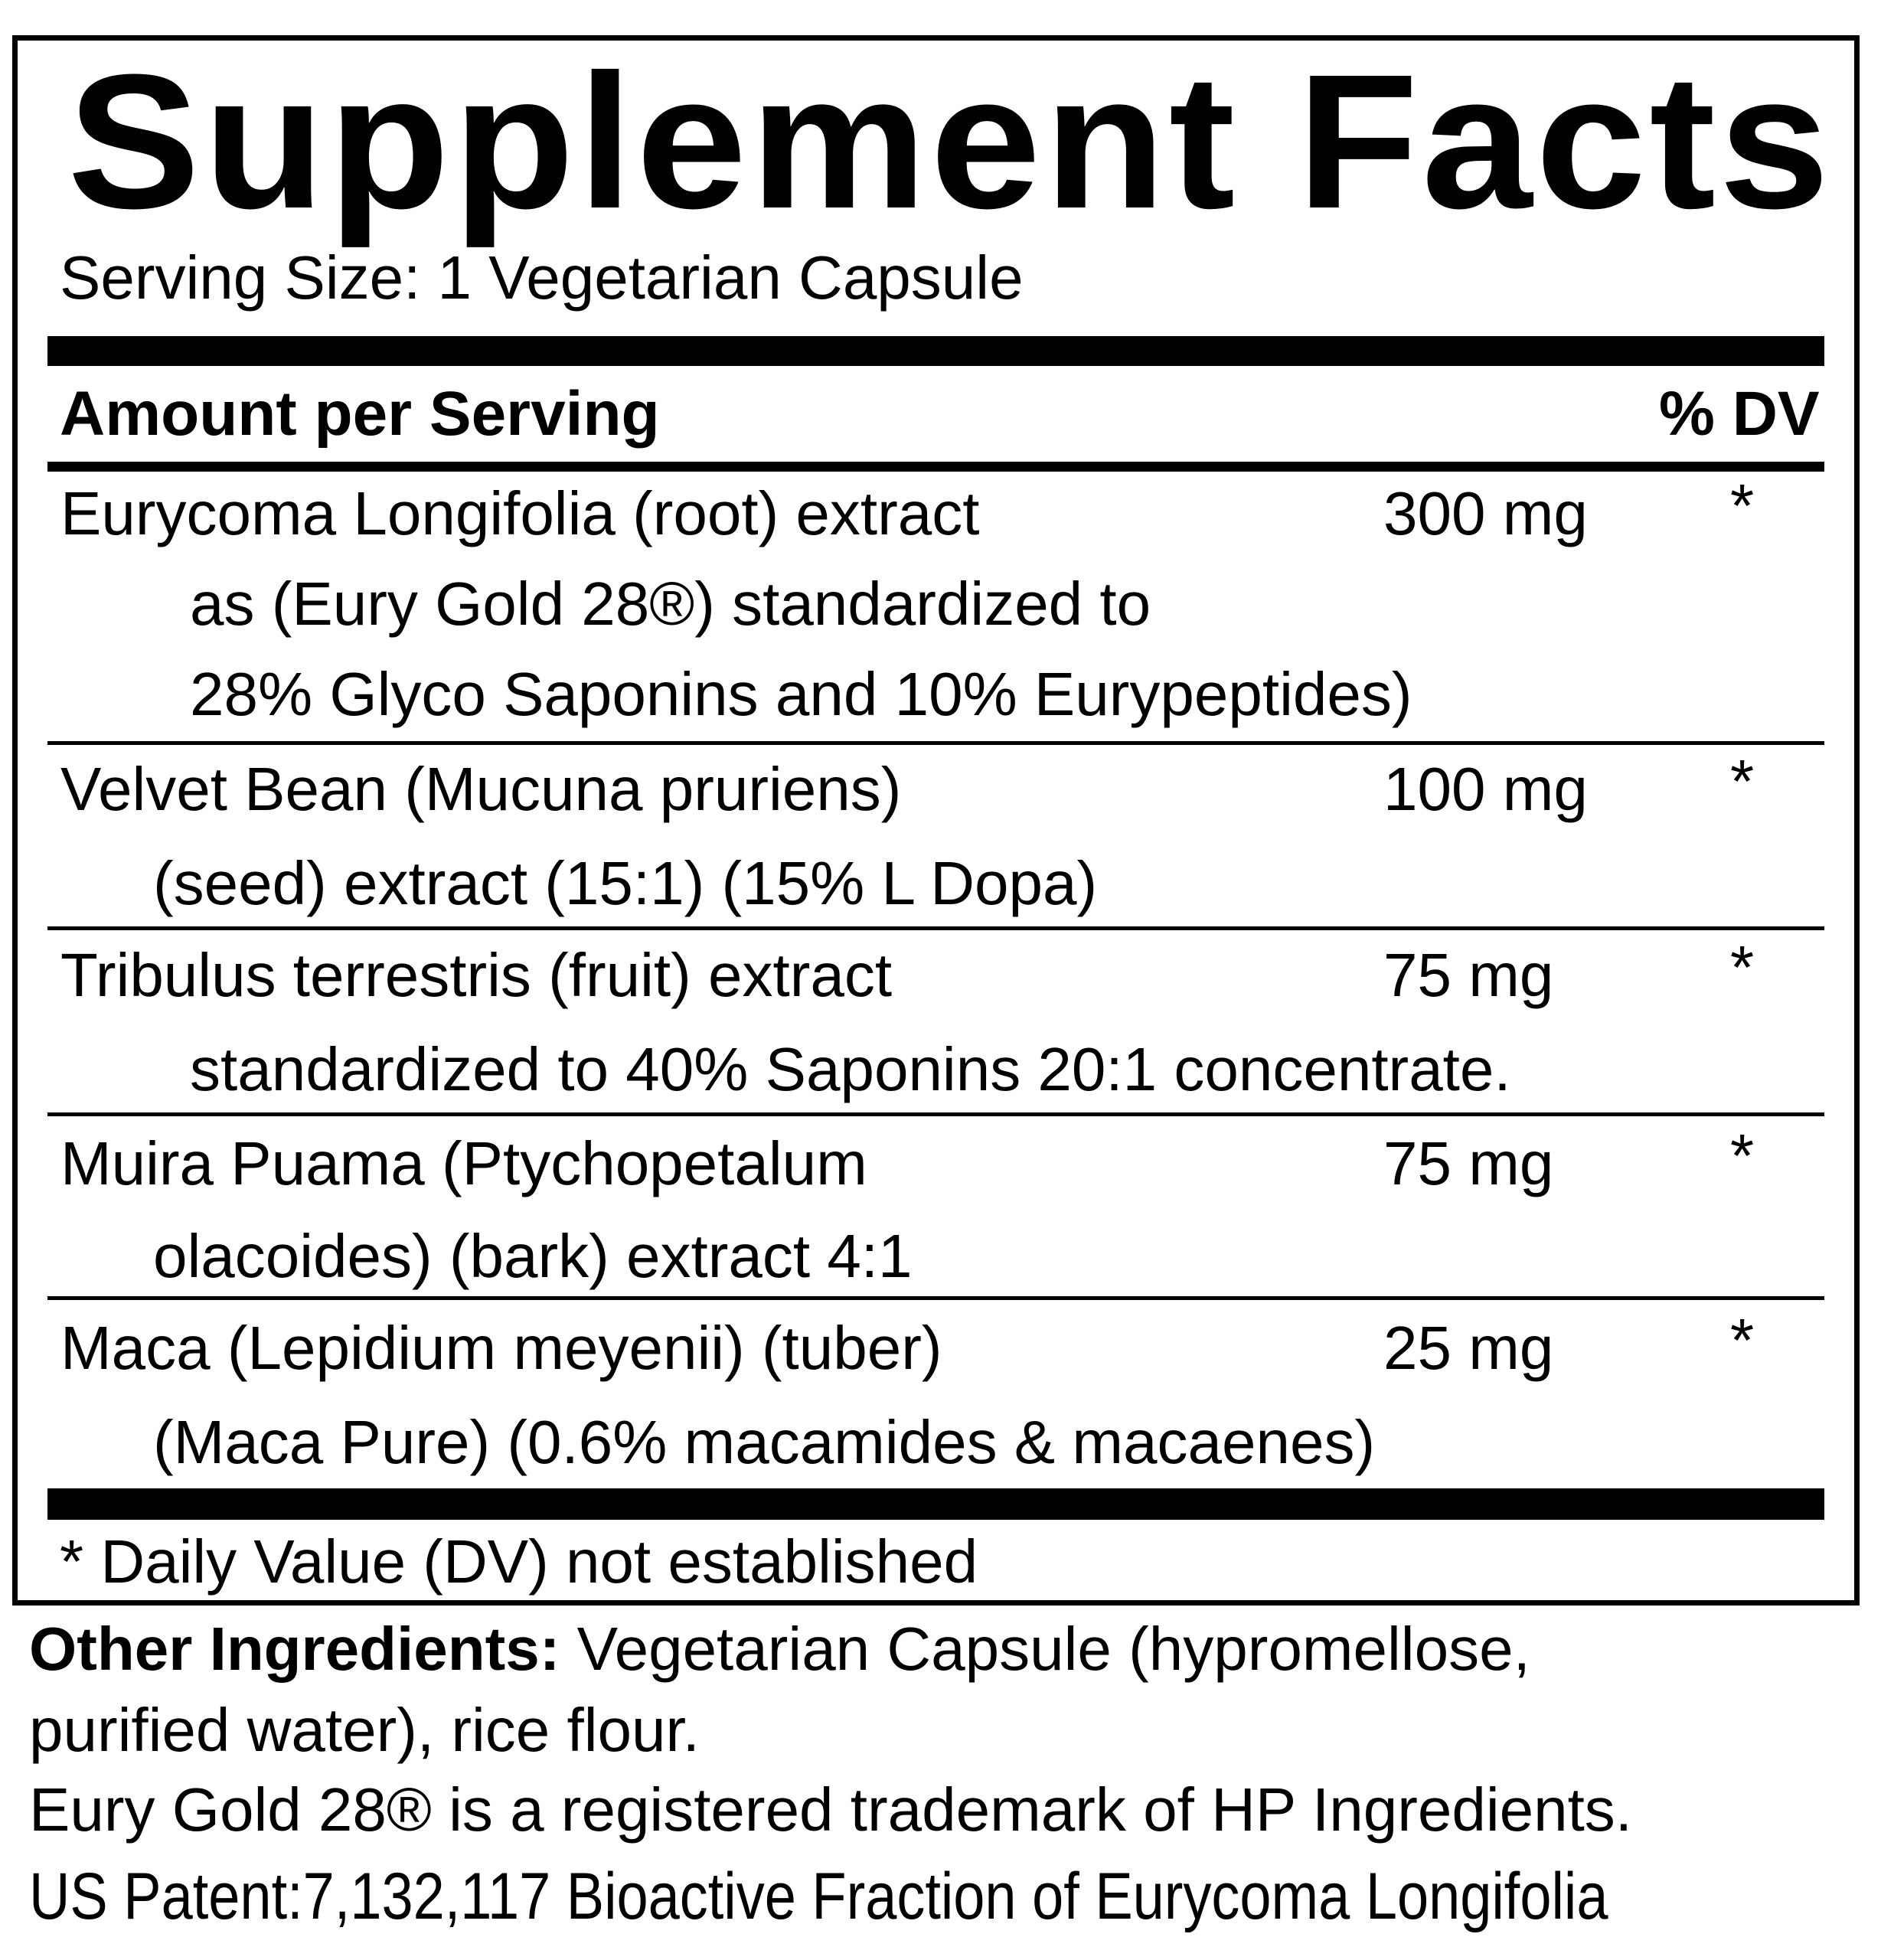 The image size is (1881, 1960). I want to click on ingredient-name: Tribulus terrestris (fruit) extract, so click(476, 975).